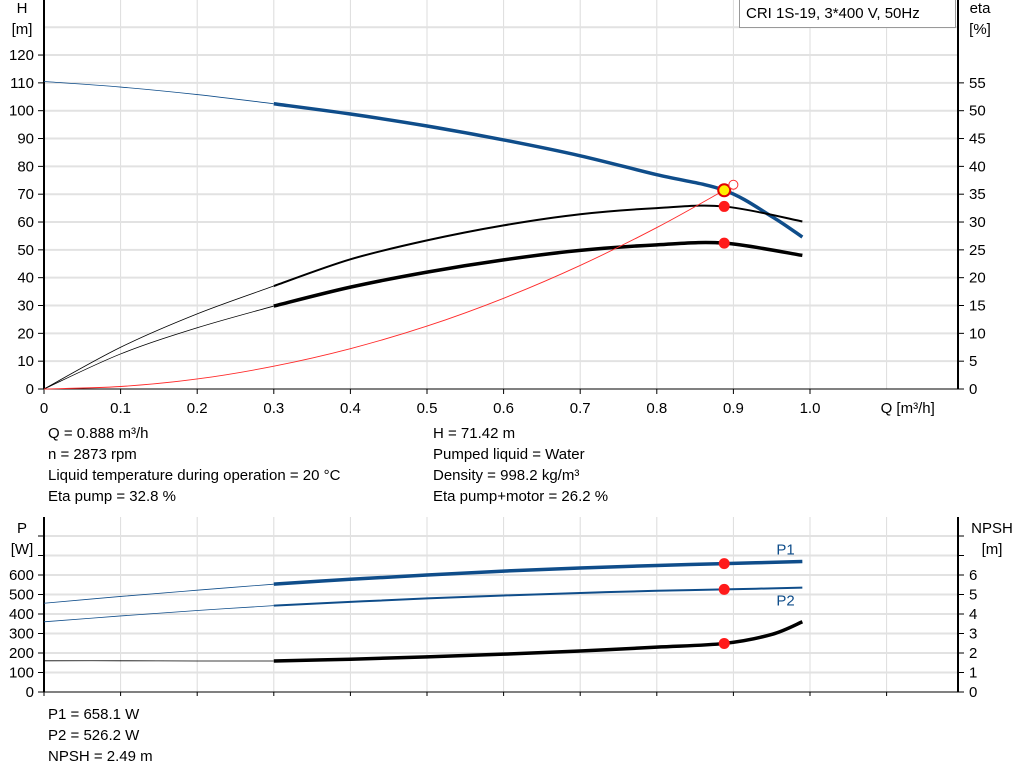 The height and width of the screenshot is (781, 1024). Describe the element at coordinates (977, 278) in the screenshot. I see `right-tick-label: 20` at that location.